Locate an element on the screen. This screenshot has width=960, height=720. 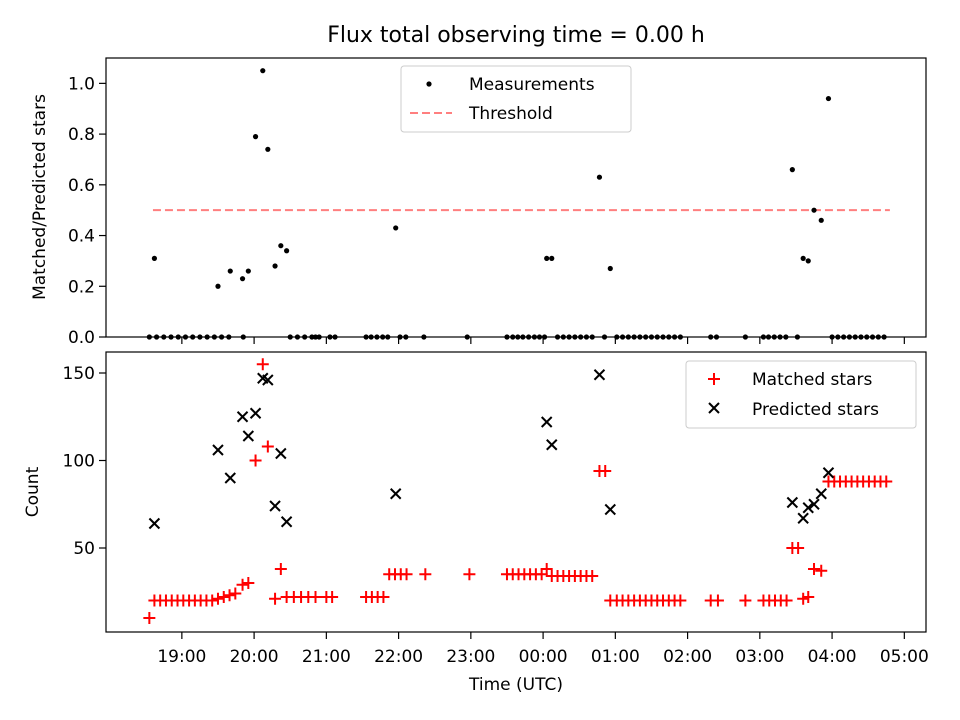
legend-matched-label: Matched stars is located at coordinates (812, 380).